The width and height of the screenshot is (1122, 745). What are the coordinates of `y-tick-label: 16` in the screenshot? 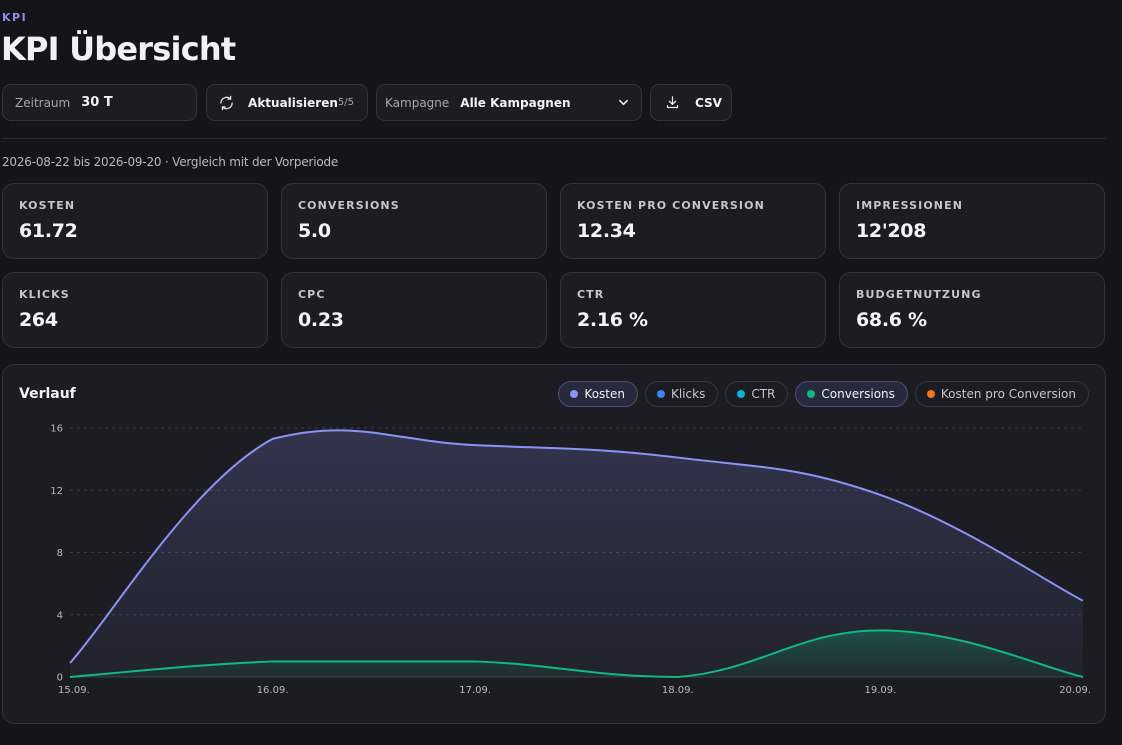 It's located at (56, 429).